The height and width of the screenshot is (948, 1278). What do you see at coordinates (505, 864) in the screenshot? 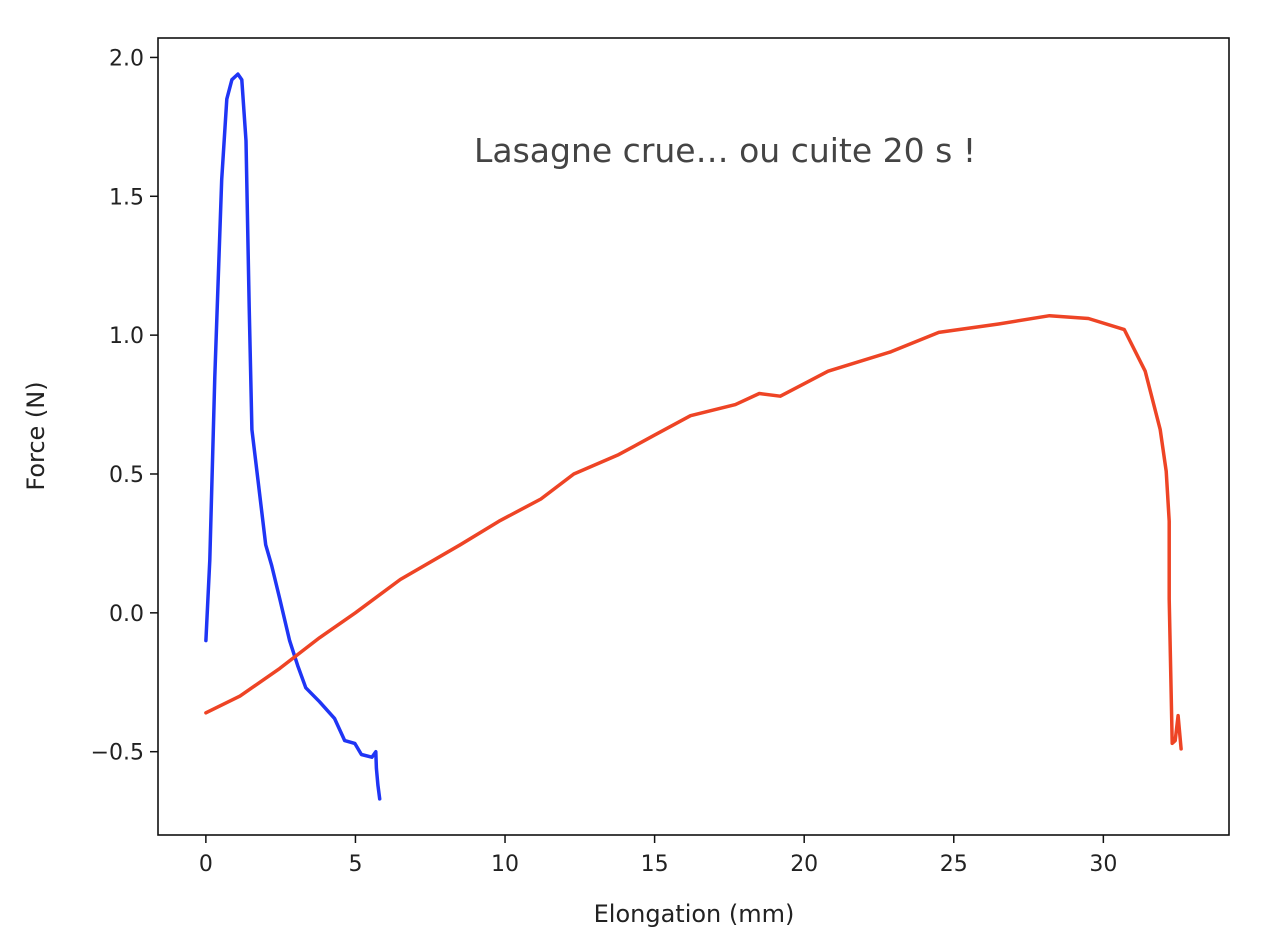
I see `x-tick-label: 10` at bounding box center [505, 864].